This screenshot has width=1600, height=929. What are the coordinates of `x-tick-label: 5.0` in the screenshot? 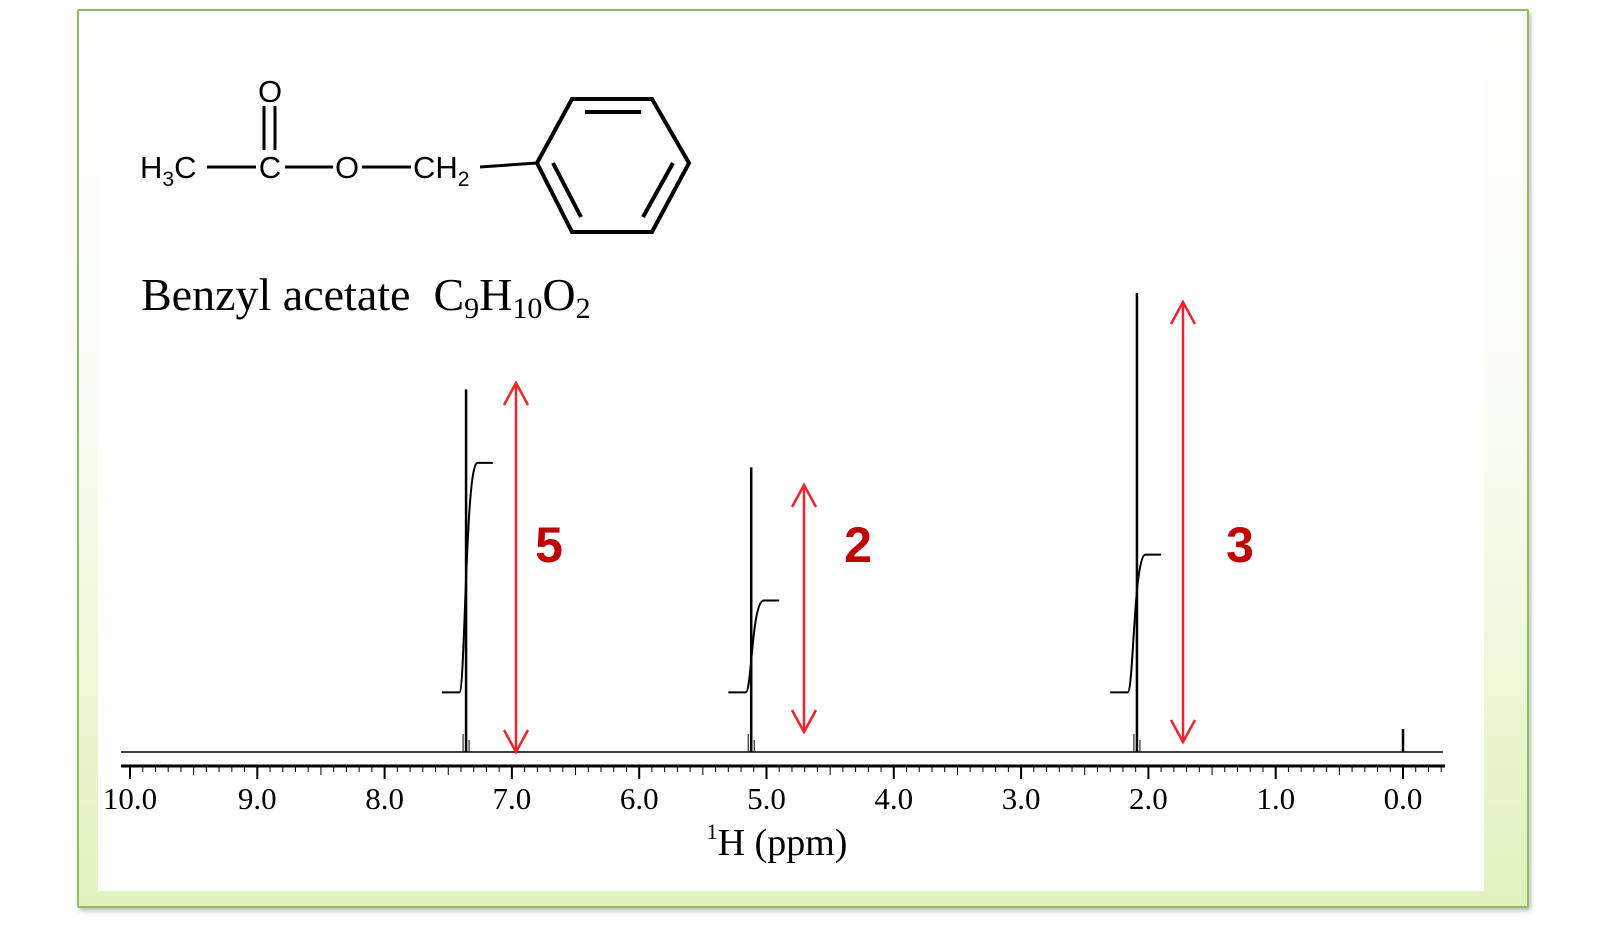 It's located at (766, 798).